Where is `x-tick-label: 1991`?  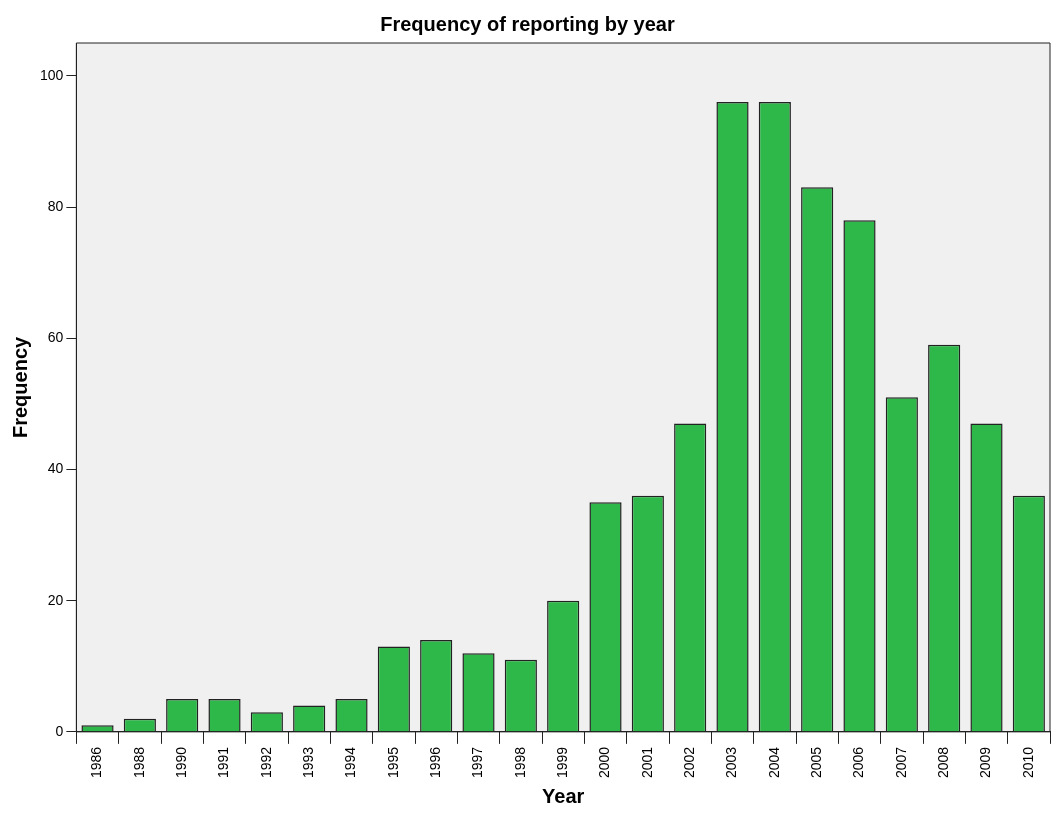
x-tick-label: 1991 is located at coordinates (223, 762).